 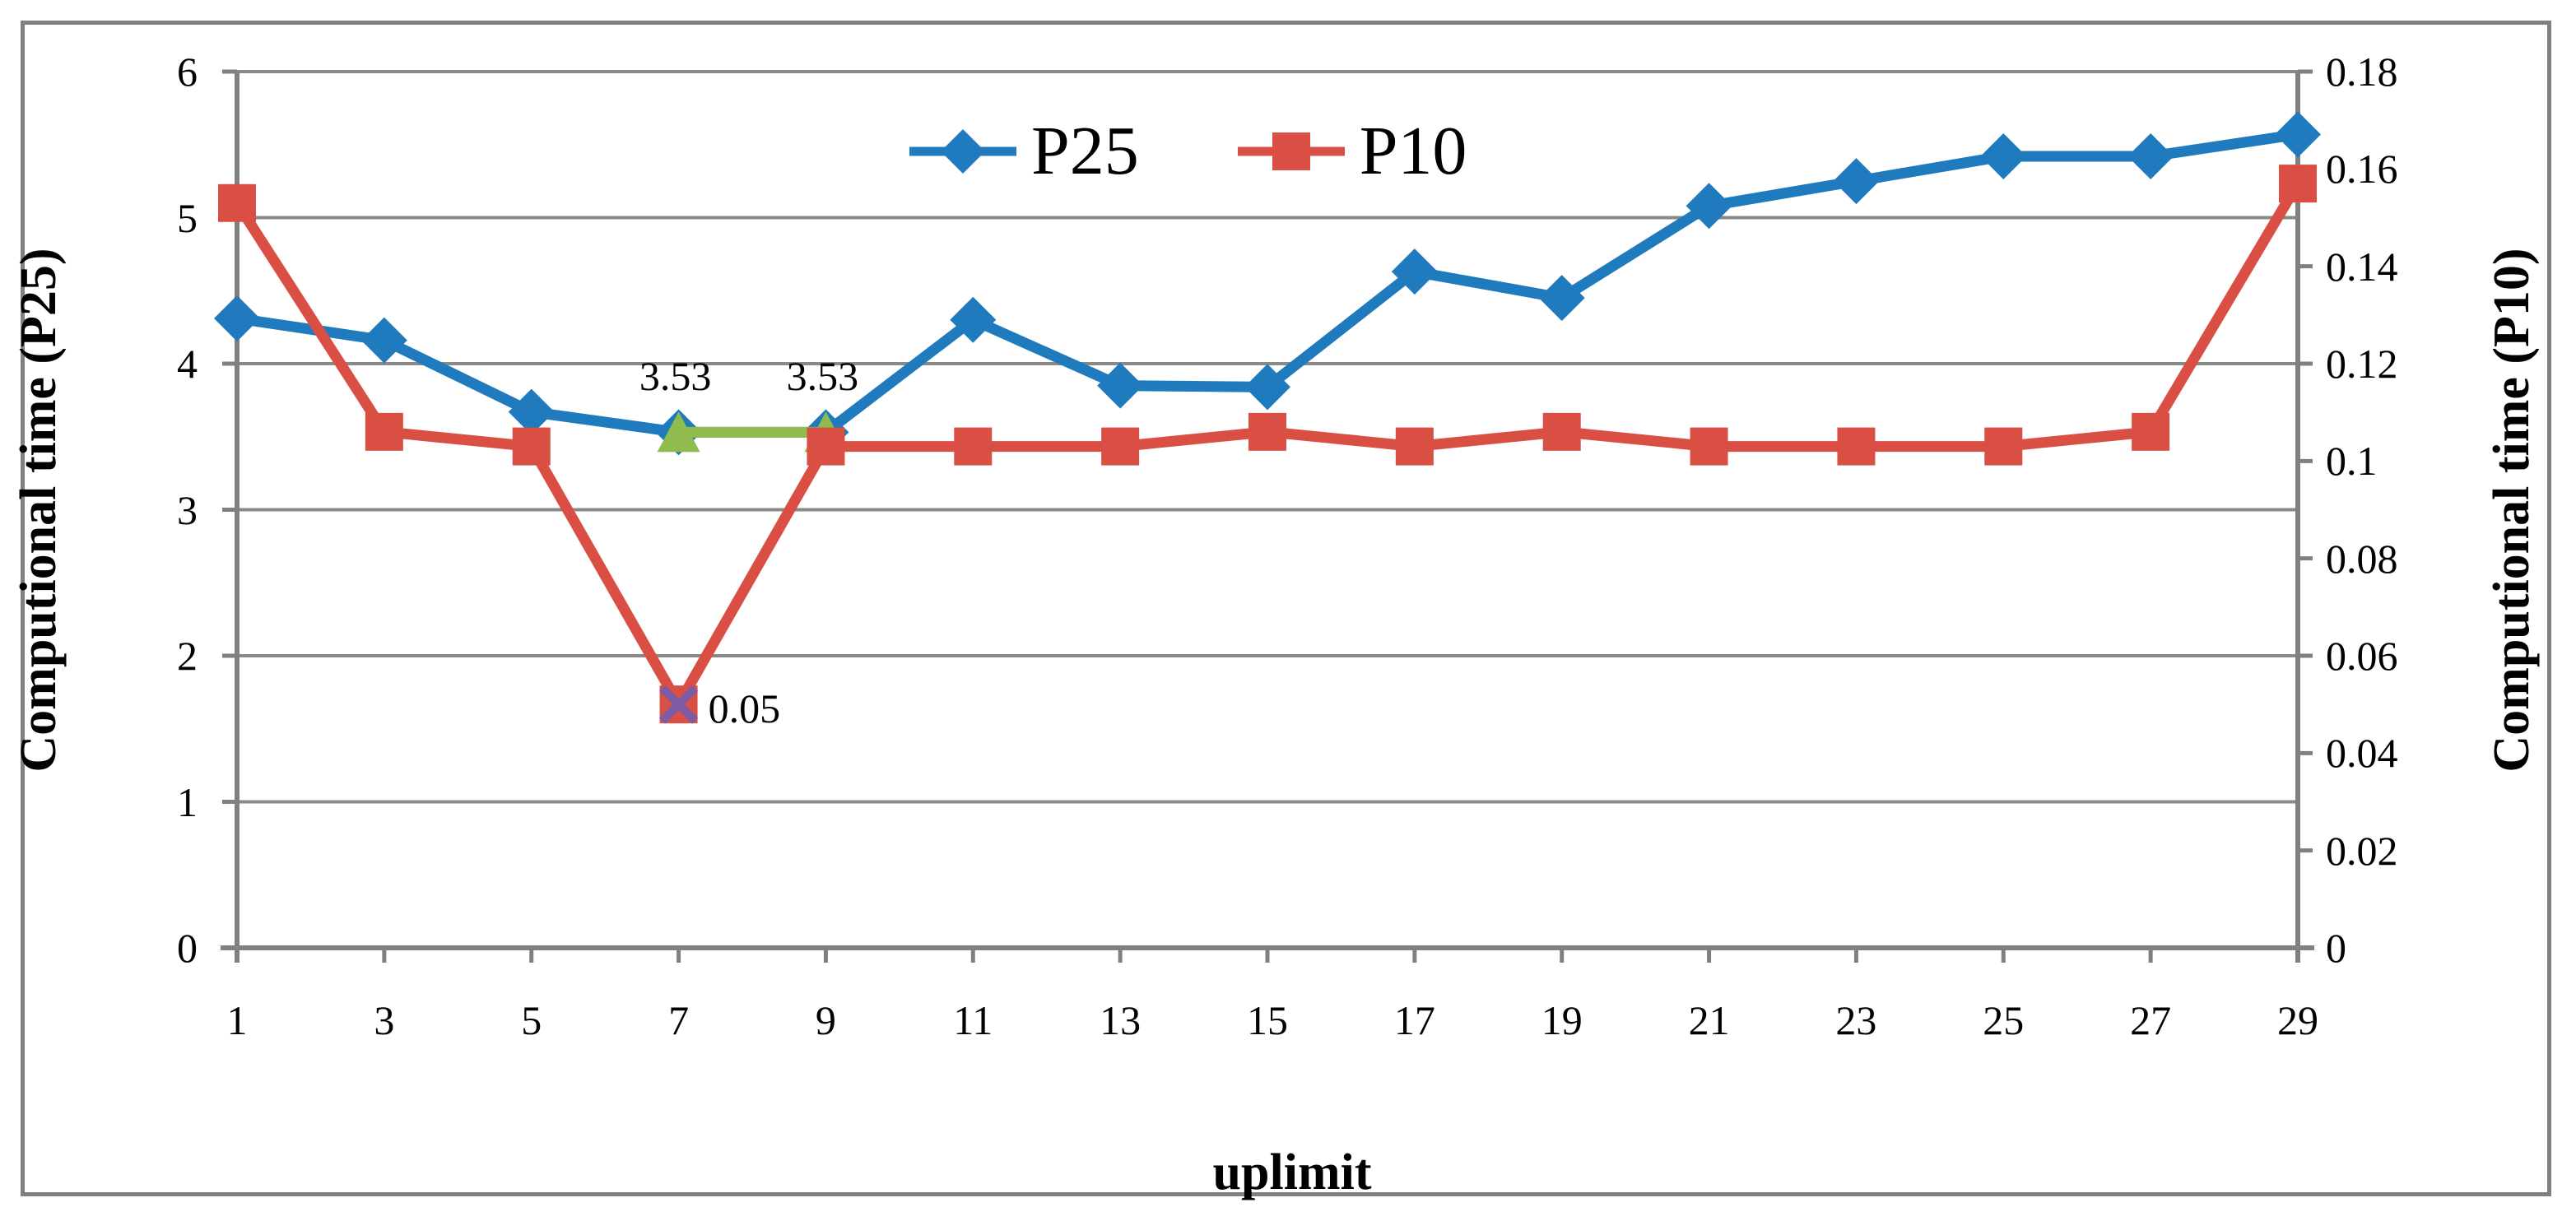 I want to click on x-axis-tick-label: 9, so click(x=825, y=1020).